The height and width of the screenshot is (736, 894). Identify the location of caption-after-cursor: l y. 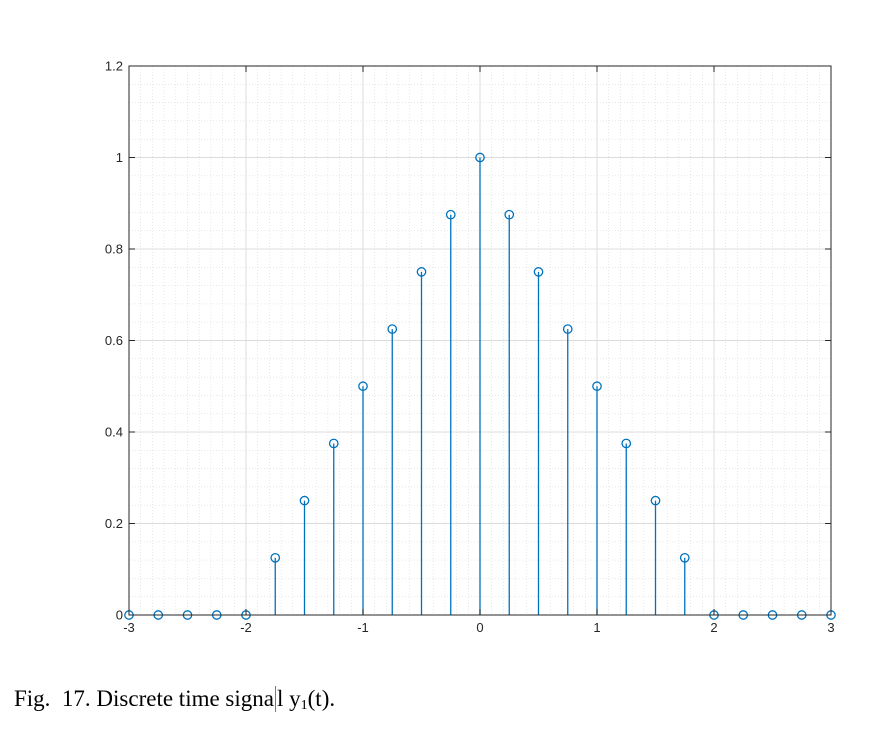
(289, 698).